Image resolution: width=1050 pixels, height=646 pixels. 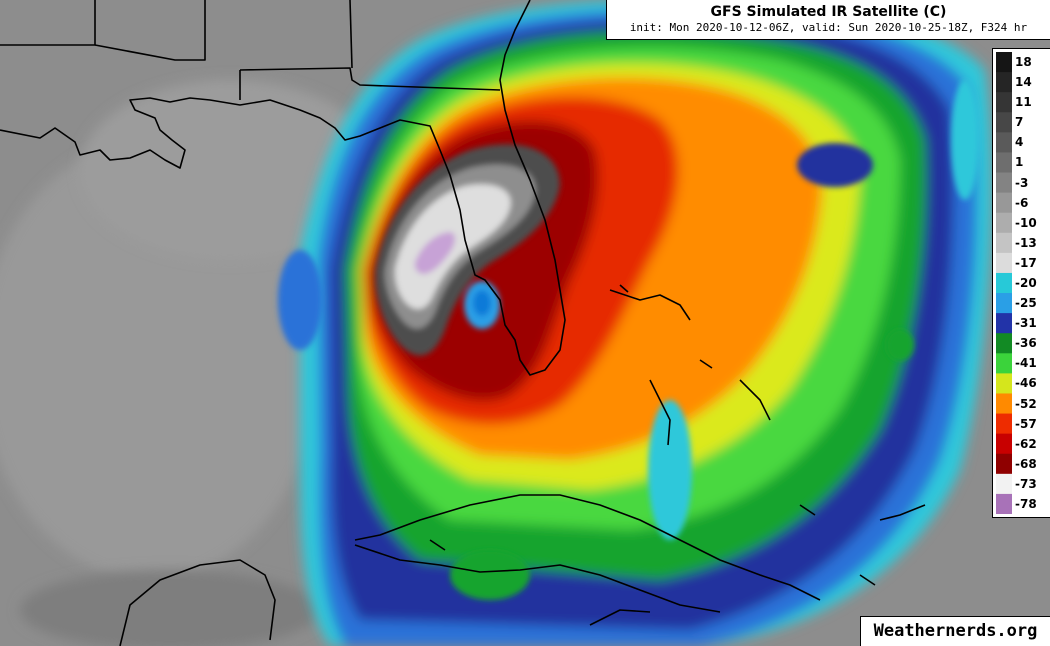 I want to click on legend-label: -31, so click(x=1026, y=323).